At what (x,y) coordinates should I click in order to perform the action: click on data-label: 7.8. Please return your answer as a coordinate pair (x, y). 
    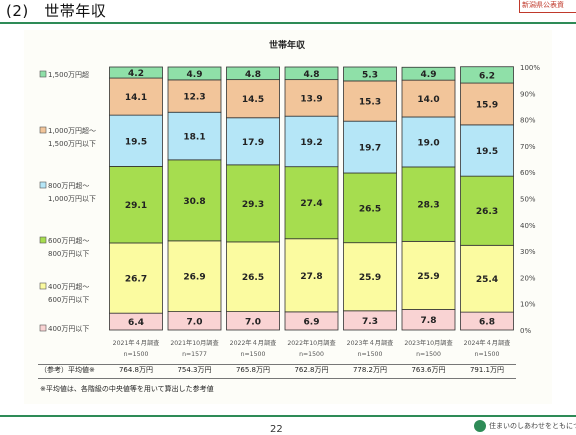
    Looking at the image, I should click on (429, 321).